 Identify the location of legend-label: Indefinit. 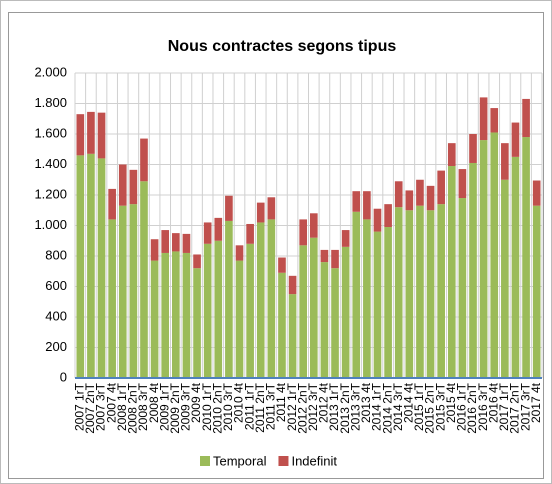
(314, 460).